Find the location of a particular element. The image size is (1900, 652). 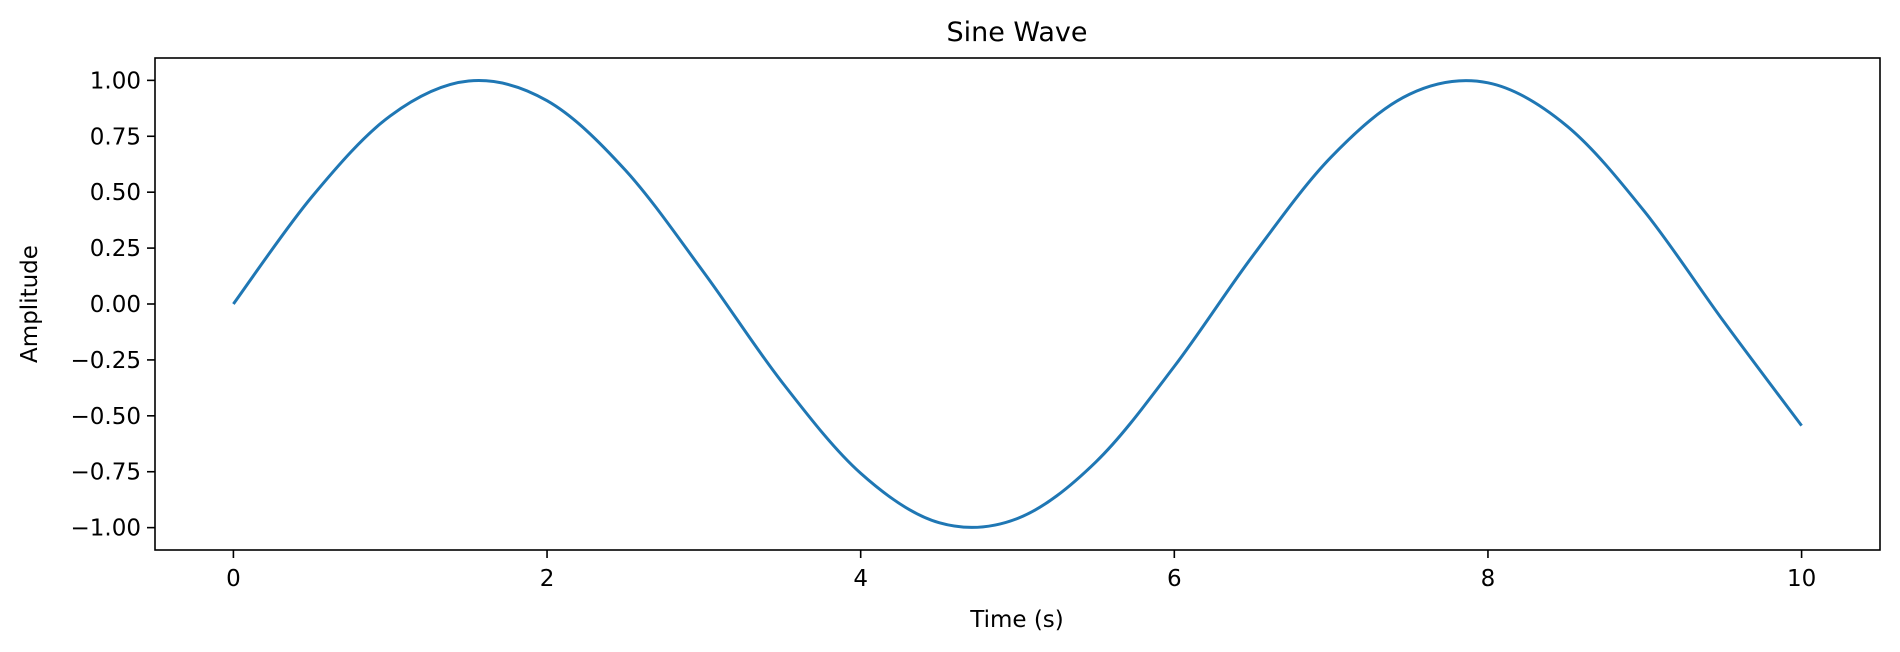

x-axis: 0 2 4 6 8 10 is located at coordinates (1021, 571).